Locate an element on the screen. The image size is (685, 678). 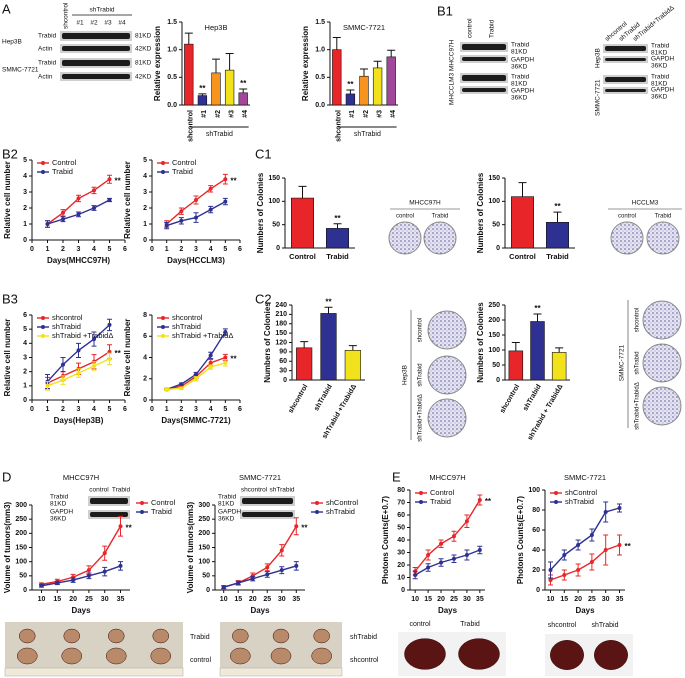
y-tick-label: 250 is located at coordinates (21, 519).